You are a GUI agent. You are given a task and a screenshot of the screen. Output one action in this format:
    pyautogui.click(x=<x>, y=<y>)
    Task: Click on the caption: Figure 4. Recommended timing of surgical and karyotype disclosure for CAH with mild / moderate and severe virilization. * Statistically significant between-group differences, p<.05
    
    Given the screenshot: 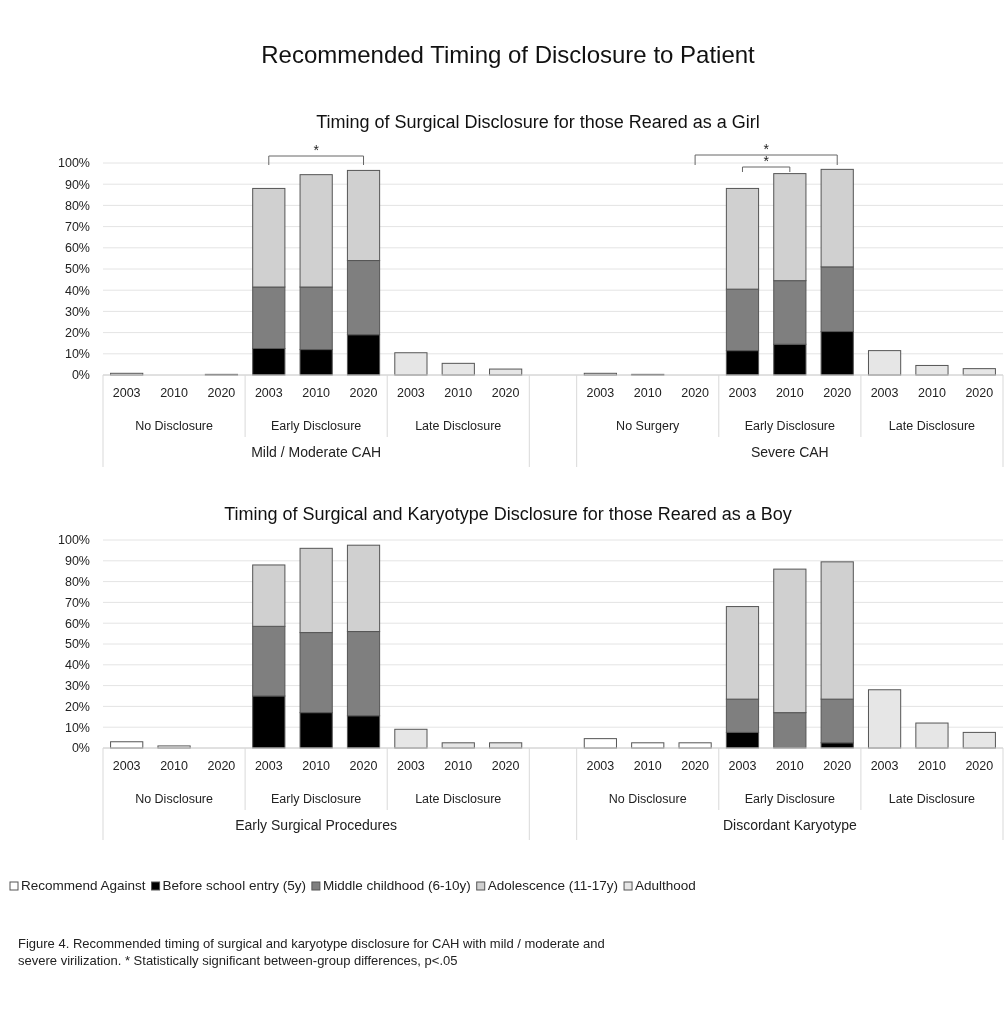 What is the action you would take?
    pyautogui.click(x=311, y=952)
    